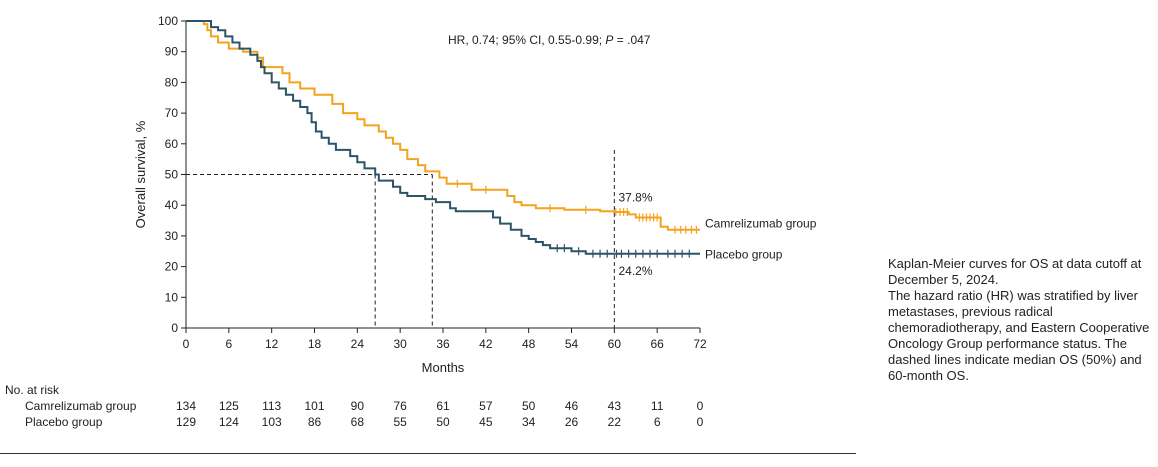 The height and width of the screenshot is (467, 1158). I want to click on y-tick-label: 40, so click(172, 205).